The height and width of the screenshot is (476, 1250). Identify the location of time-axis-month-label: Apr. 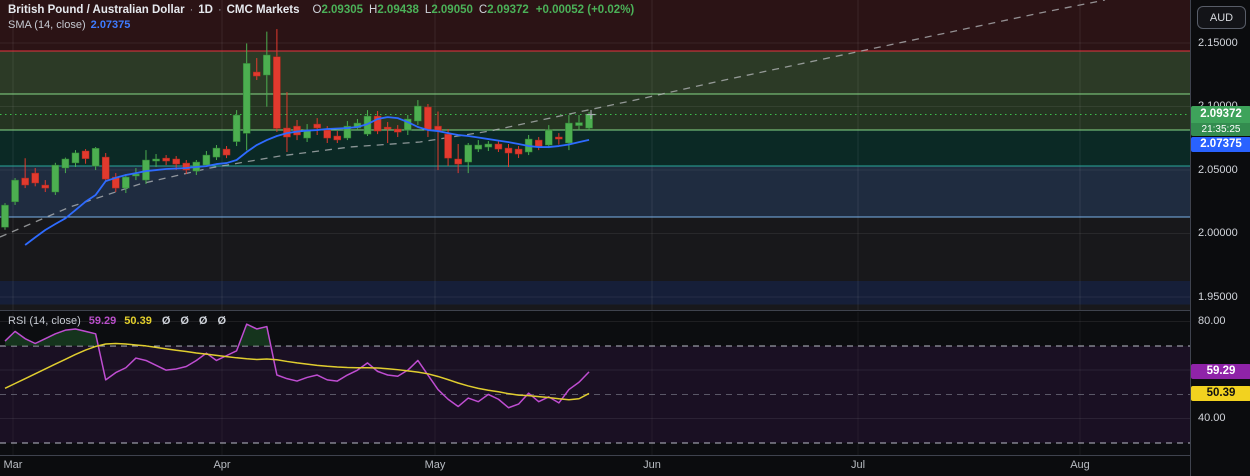
(222, 465).